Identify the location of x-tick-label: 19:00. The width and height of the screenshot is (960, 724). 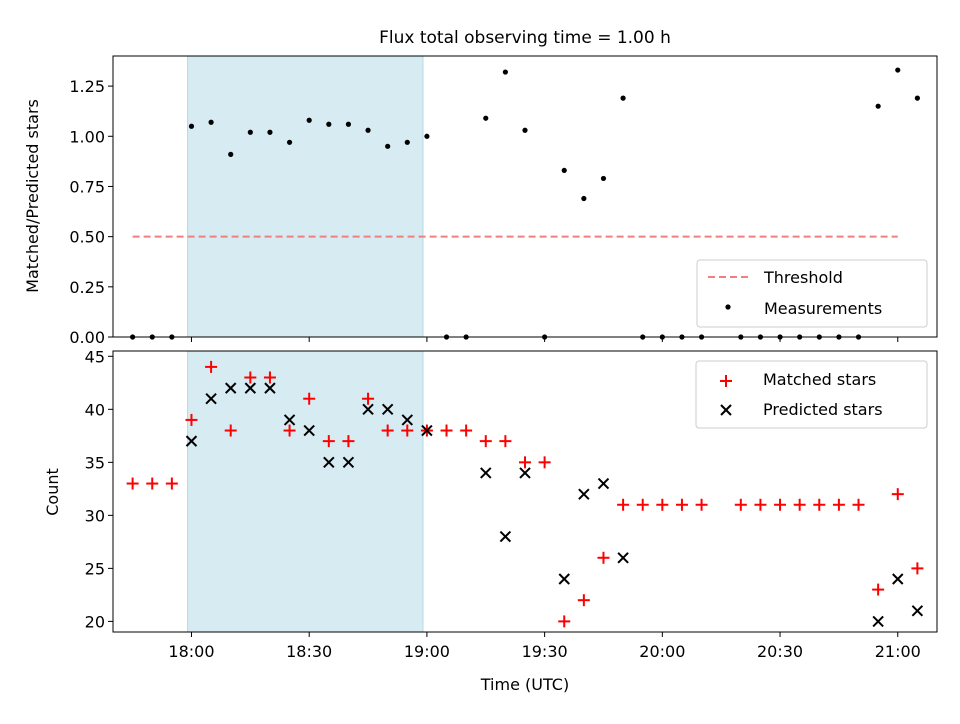
(427, 651).